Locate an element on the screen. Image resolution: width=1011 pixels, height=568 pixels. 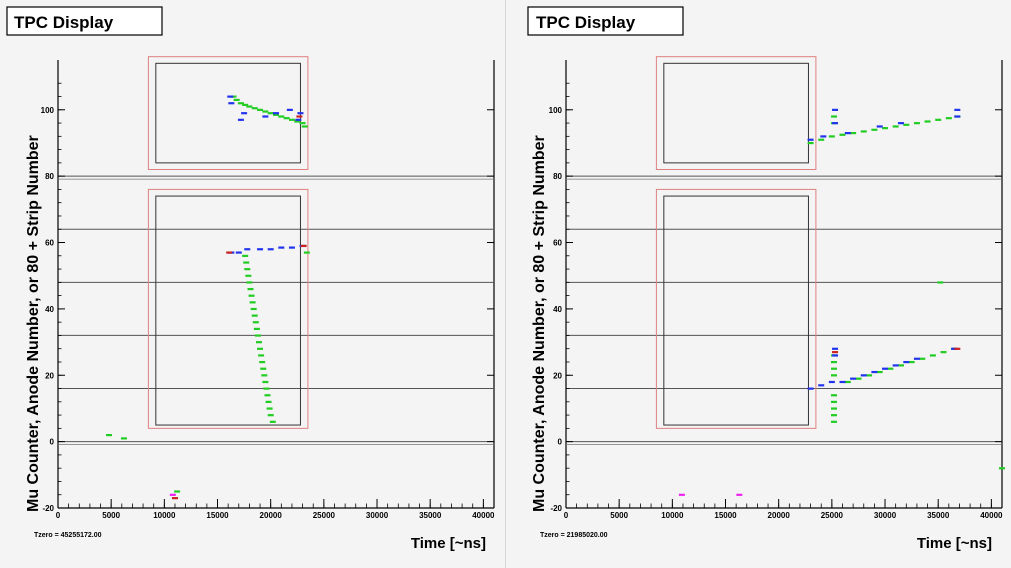
strip-window-outer is located at coordinates (228, 113).